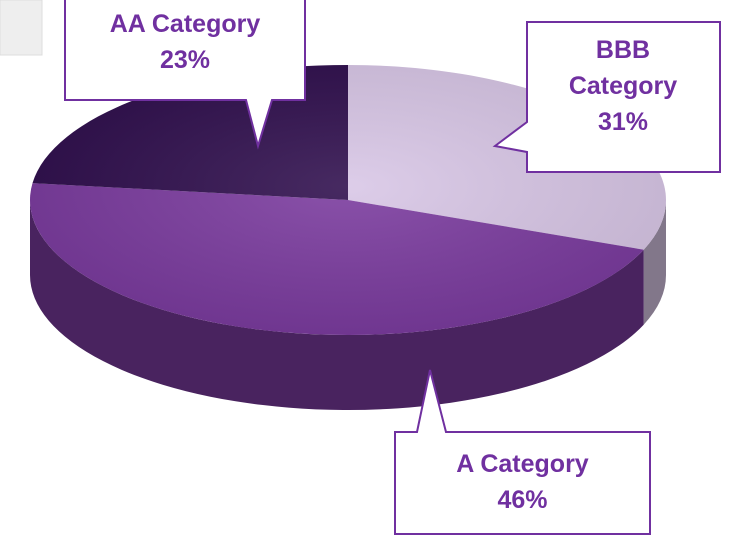 The width and height of the screenshot is (756, 535). I want to click on category-label: AA Category, so click(185, 24).